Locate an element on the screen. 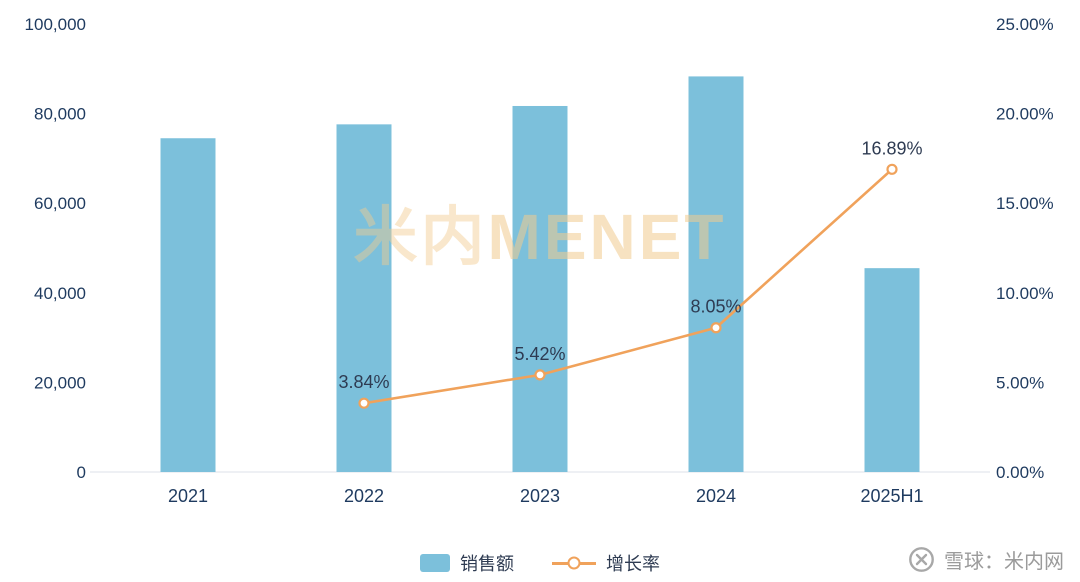 The image size is (1080, 582). source-watermark: 雪球：米内网 is located at coordinates (986, 559).